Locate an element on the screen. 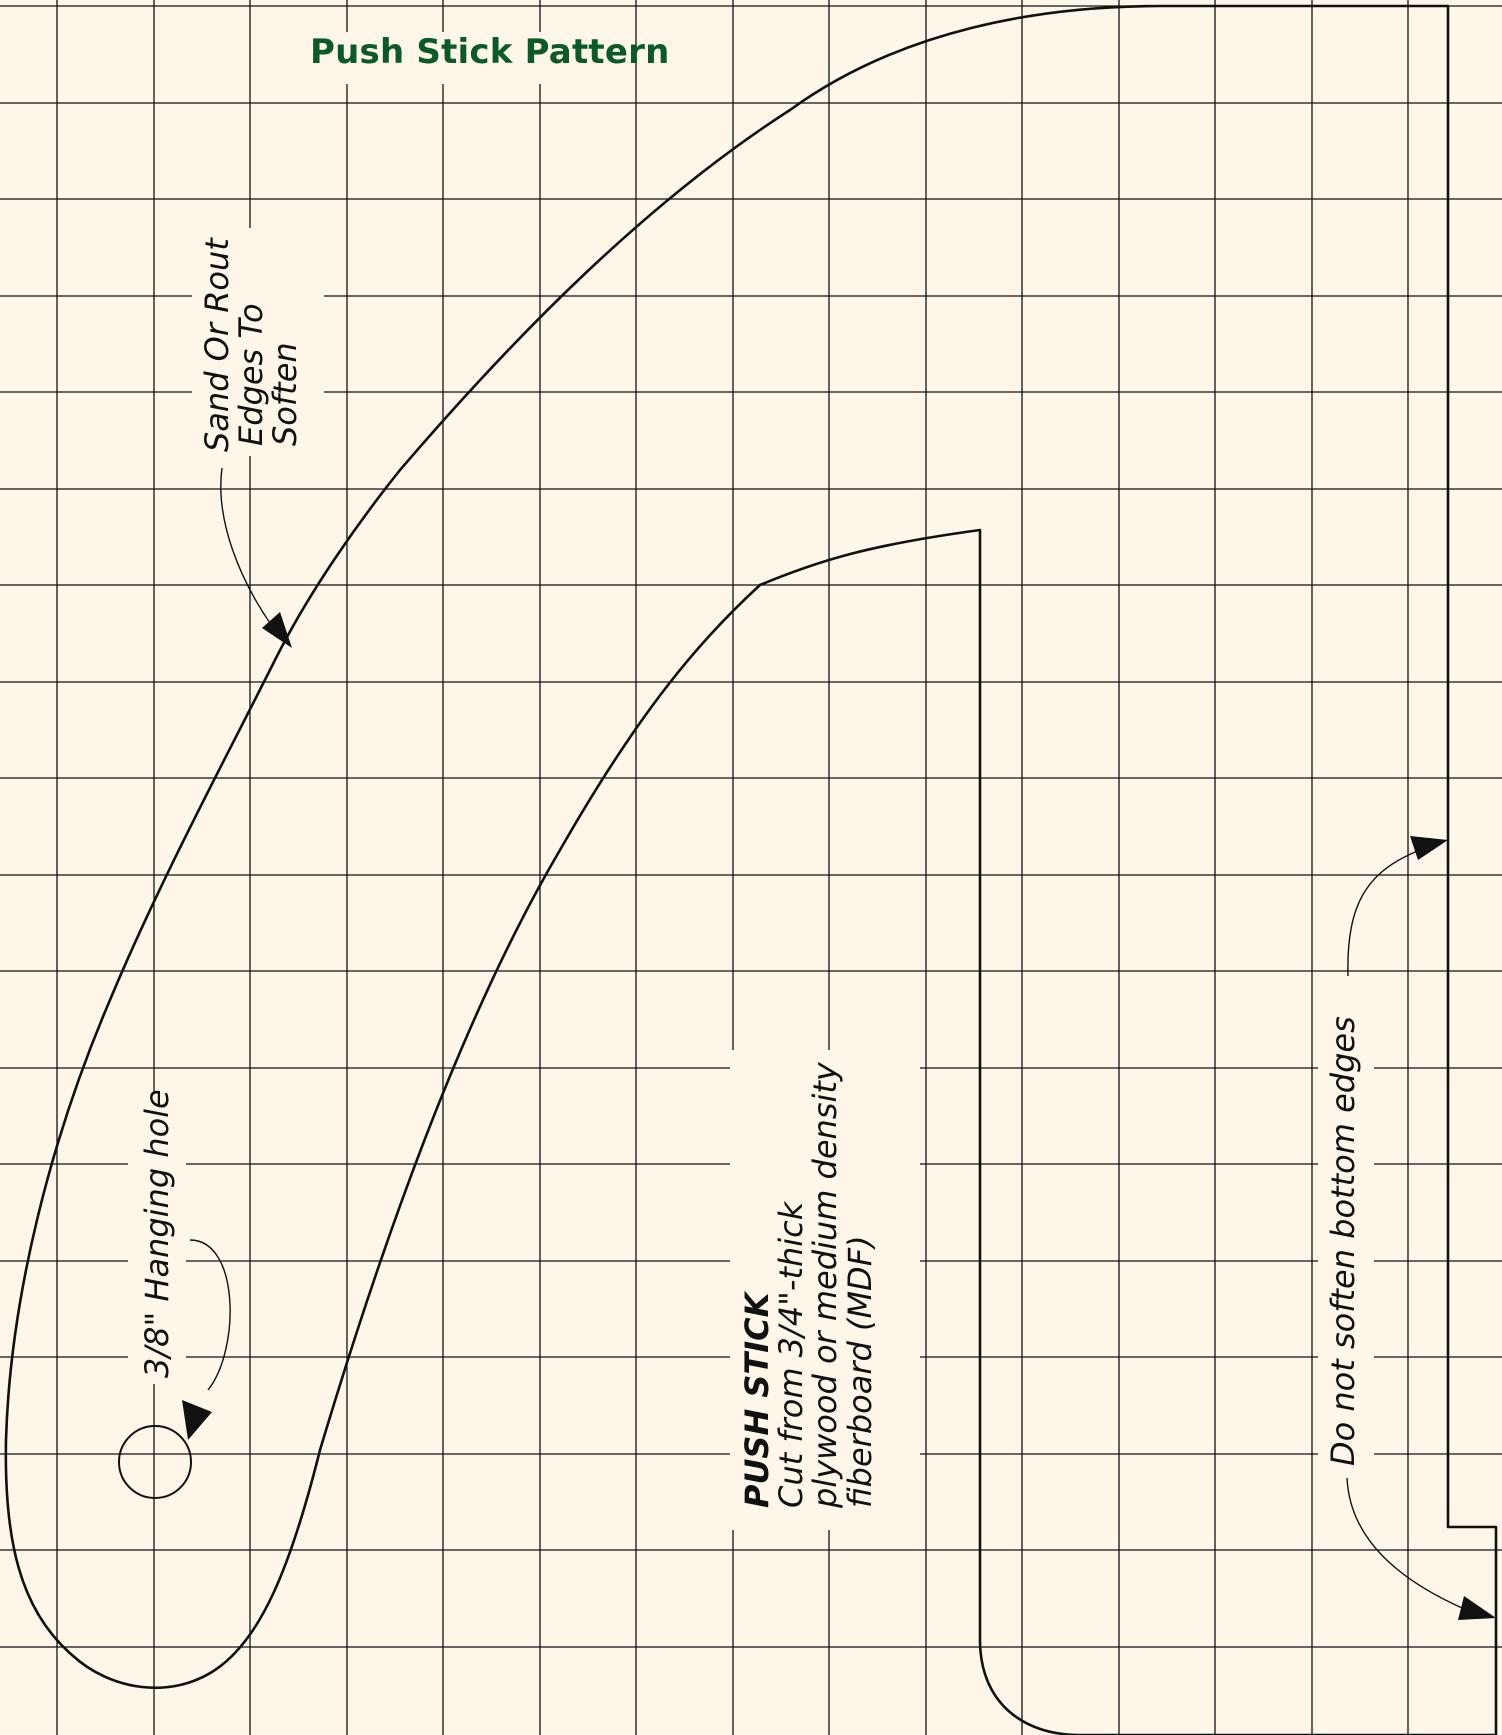  page-title: Push Stick Pattern is located at coordinates (490, 52).